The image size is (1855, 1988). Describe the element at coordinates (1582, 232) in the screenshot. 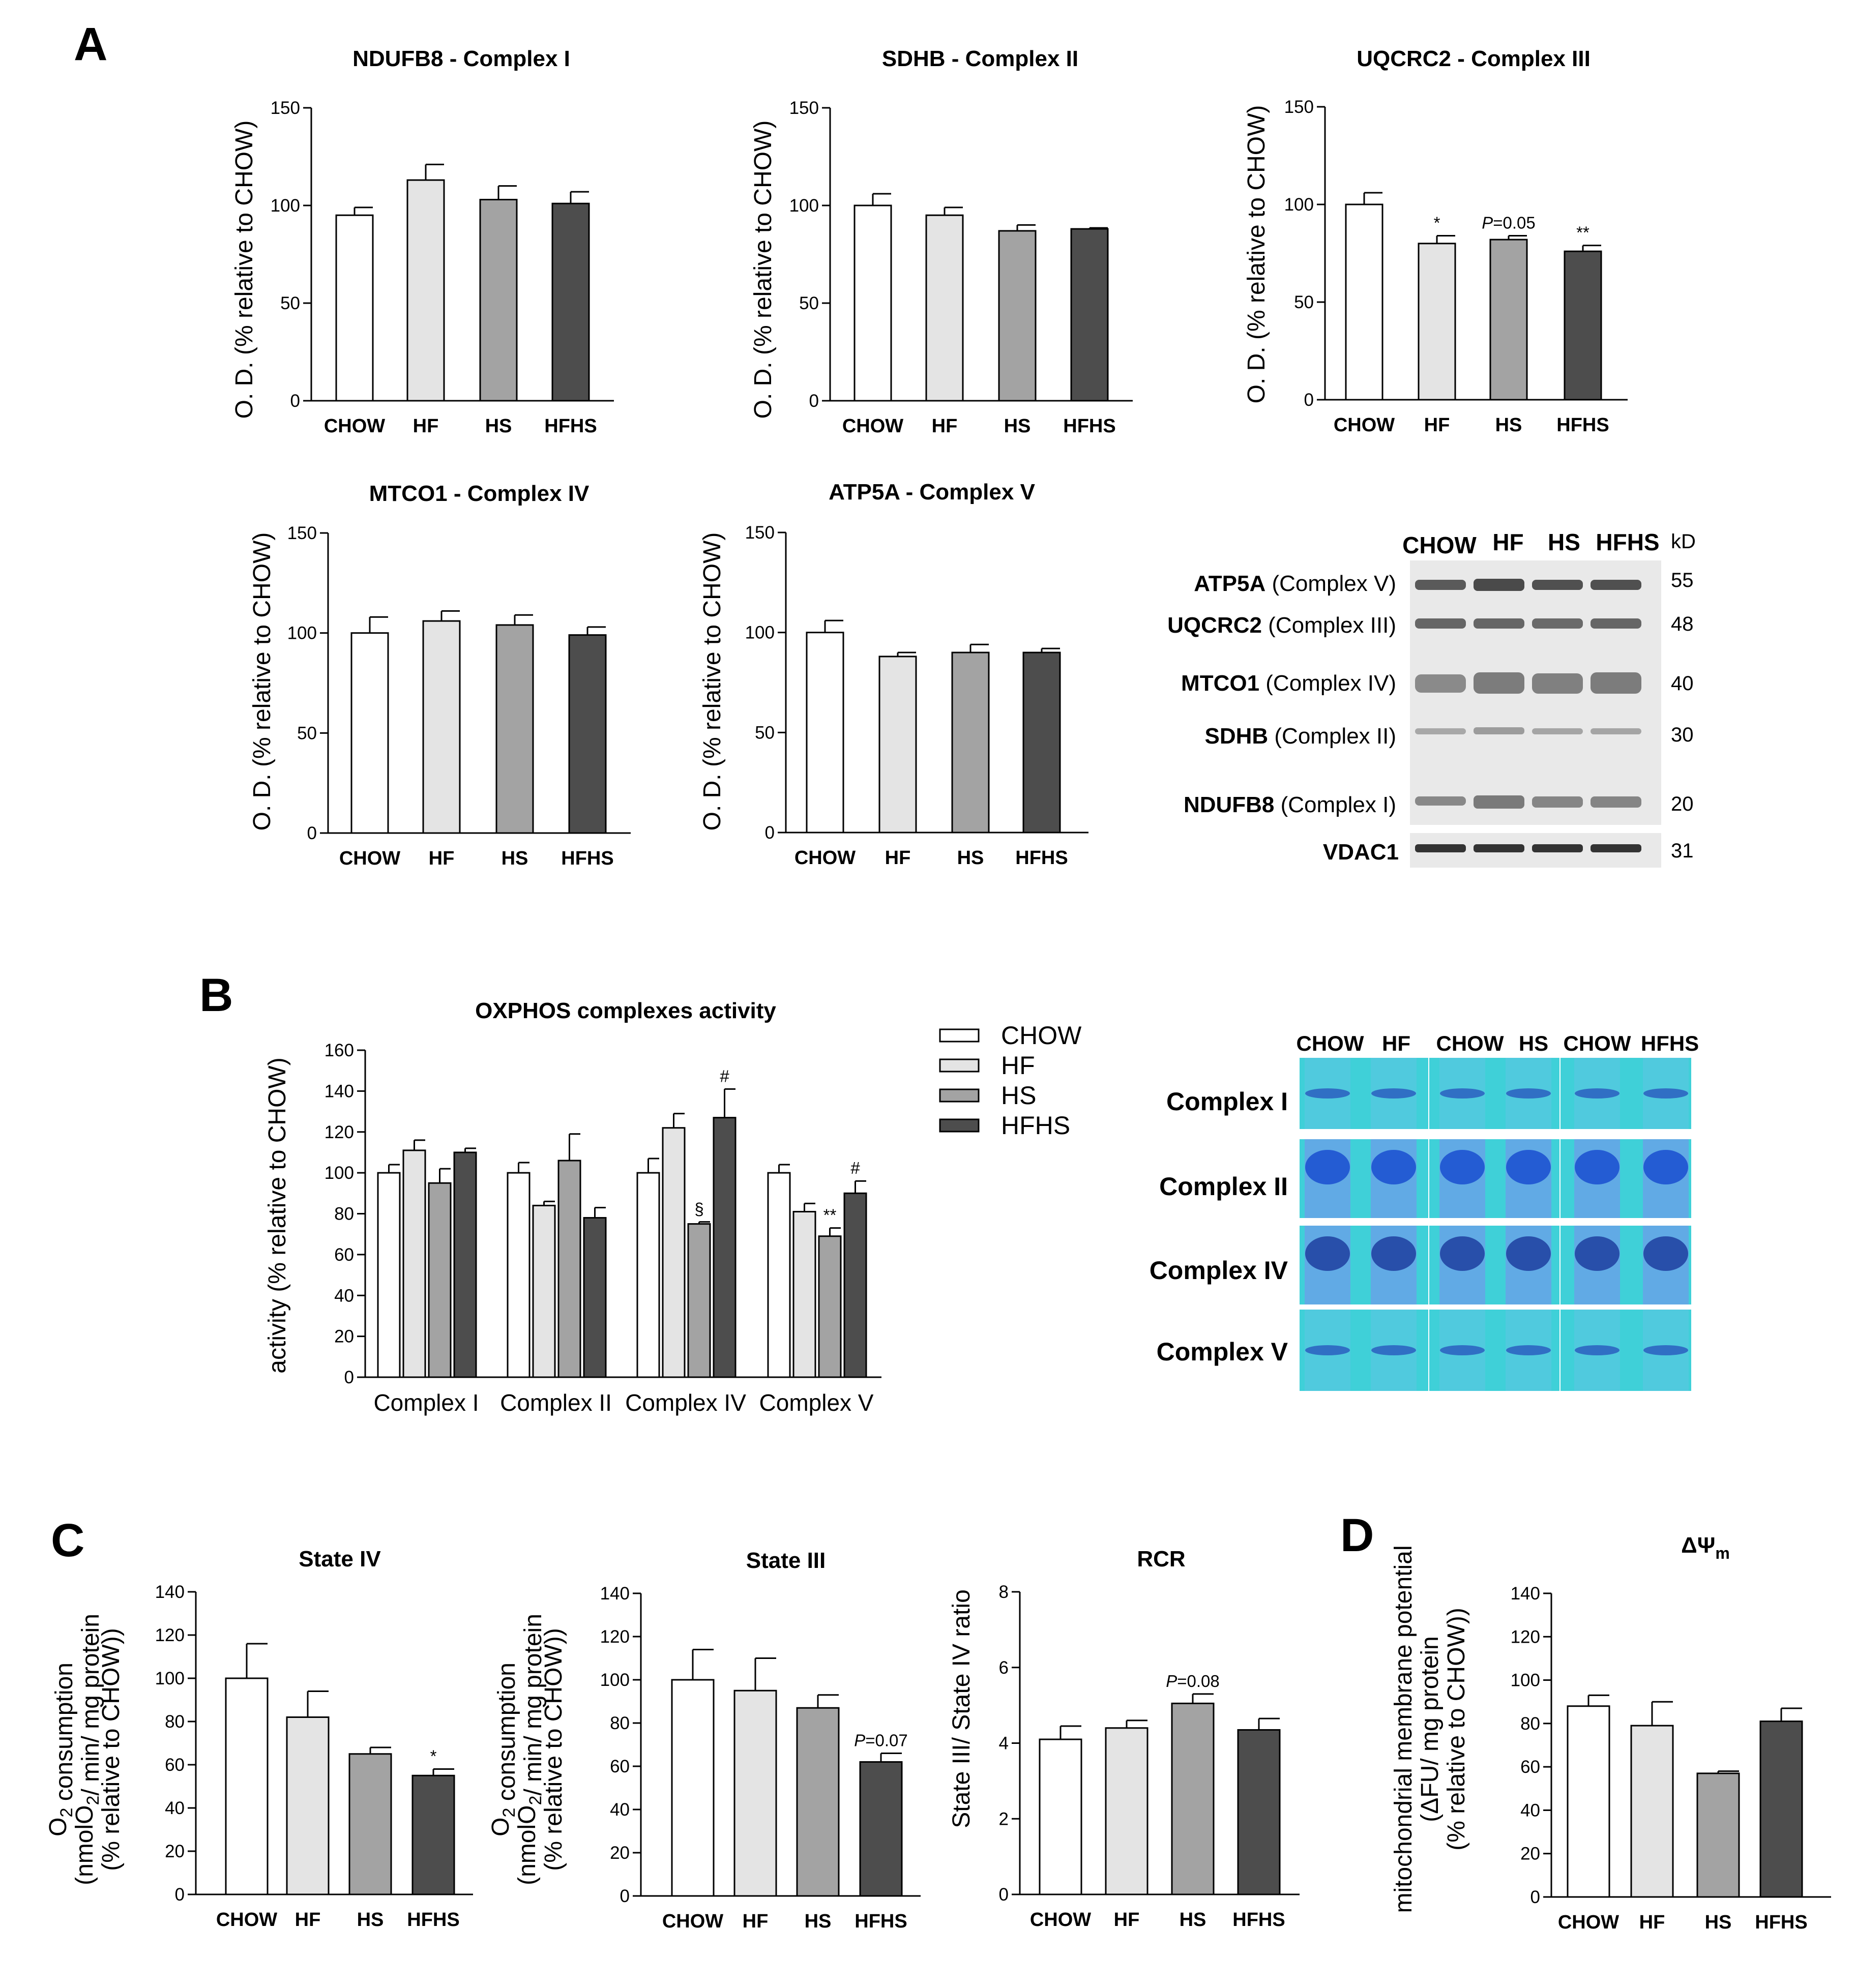

I see `annotation-uqcrc2-hfhs: **` at that location.